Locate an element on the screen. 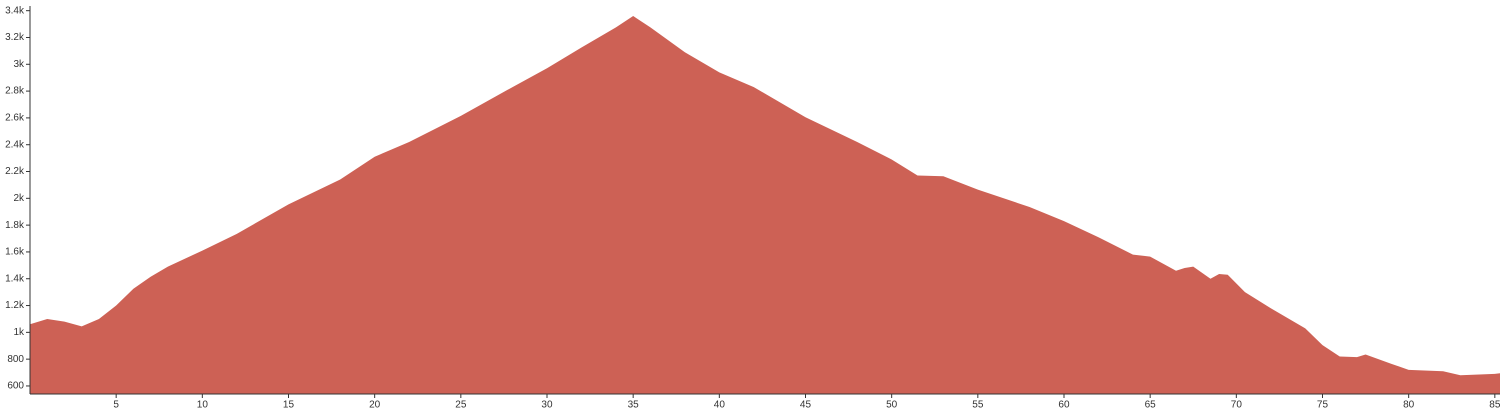  y-tick-label: 2.8k is located at coordinates (15, 91).